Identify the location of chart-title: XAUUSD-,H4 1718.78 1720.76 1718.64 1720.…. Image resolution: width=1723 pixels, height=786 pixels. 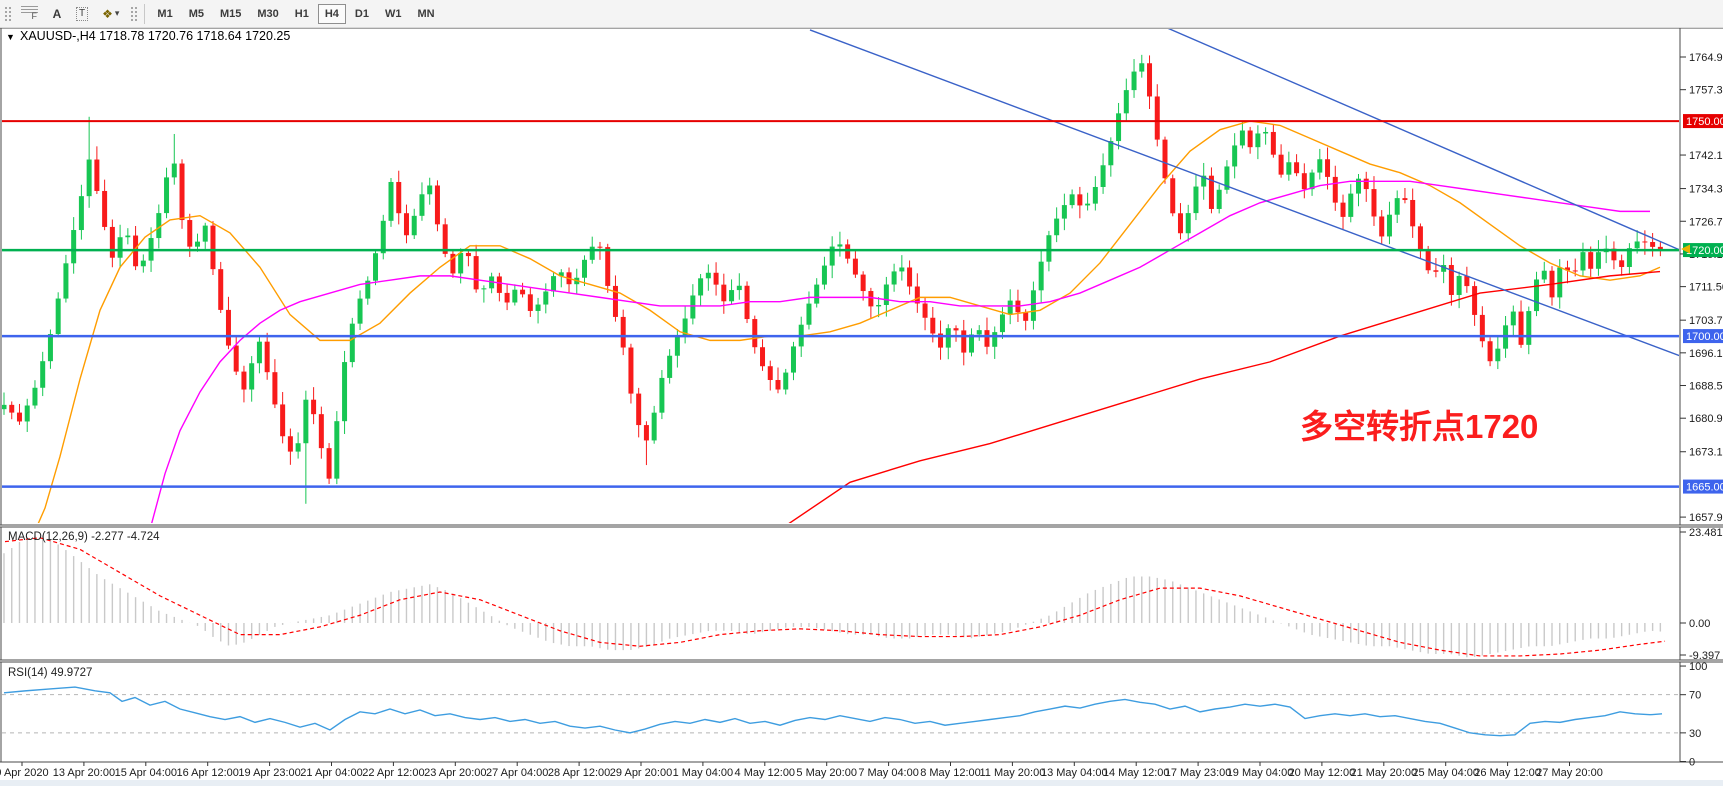
(155, 36).